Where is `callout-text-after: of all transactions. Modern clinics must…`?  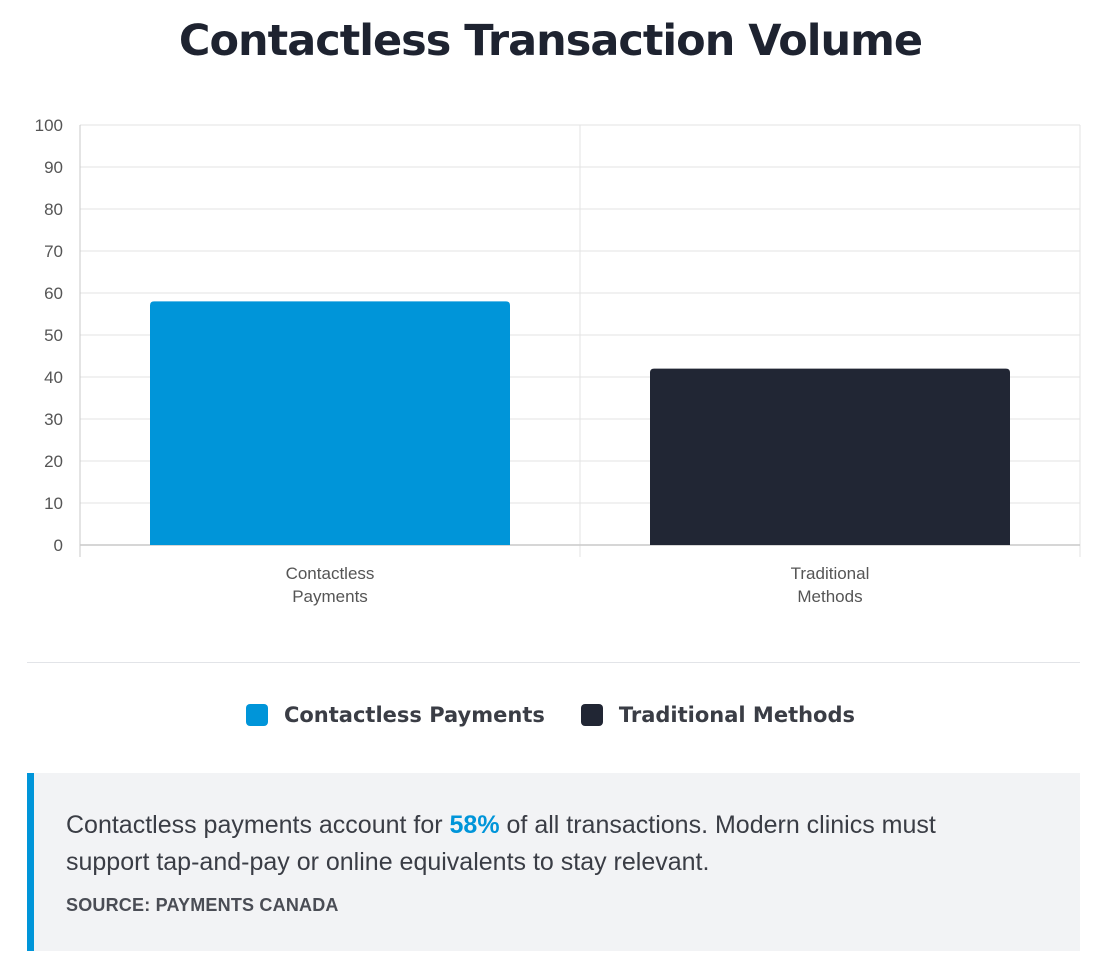 callout-text-after: of all transactions. Modern clinics must… is located at coordinates (501, 843).